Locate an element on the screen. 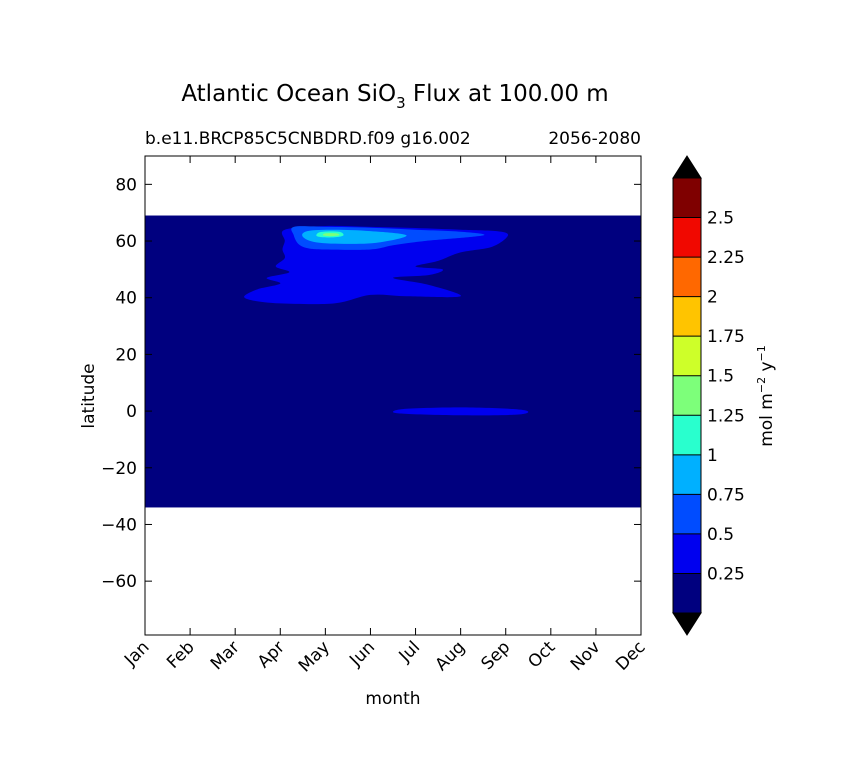 This screenshot has width=859, height=783. colorbar-label: mol m−2 y−1 is located at coordinates (766, 396).